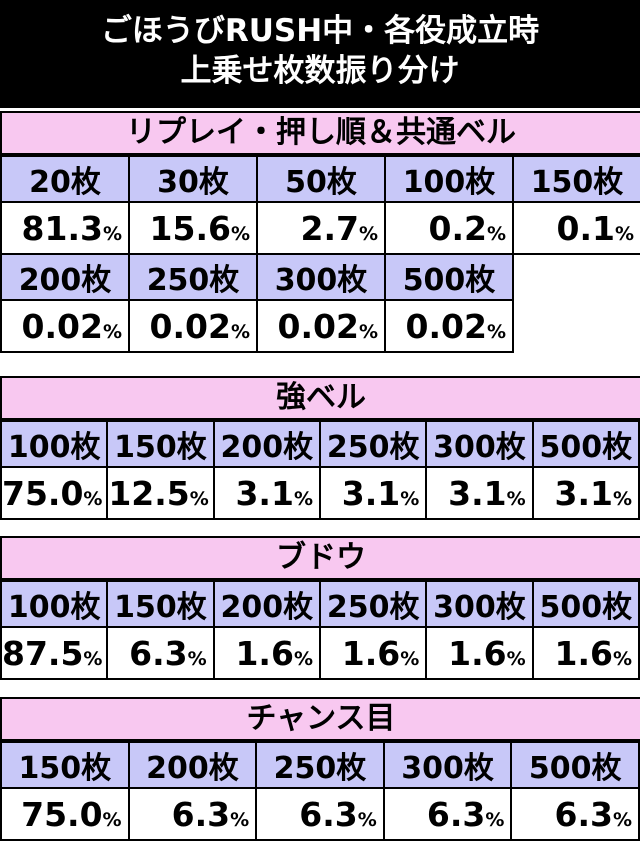 This screenshot has width=640, height=846. What do you see at coordinates (190, 228) in the screenshot?
I see `probability-value: 15.6` at bounding box center [190, 228].